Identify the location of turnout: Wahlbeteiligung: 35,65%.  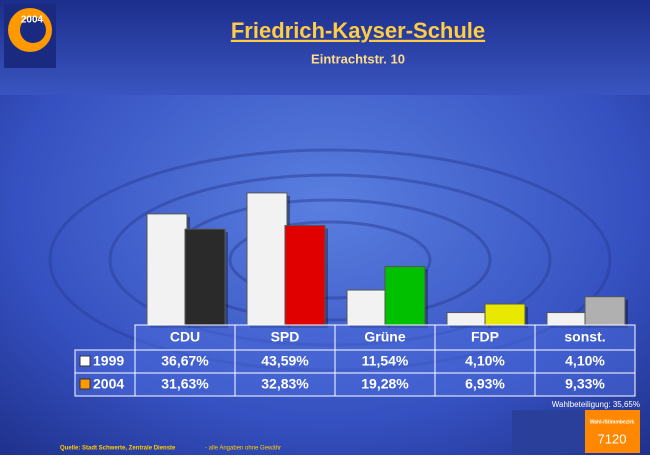
(596, 404).